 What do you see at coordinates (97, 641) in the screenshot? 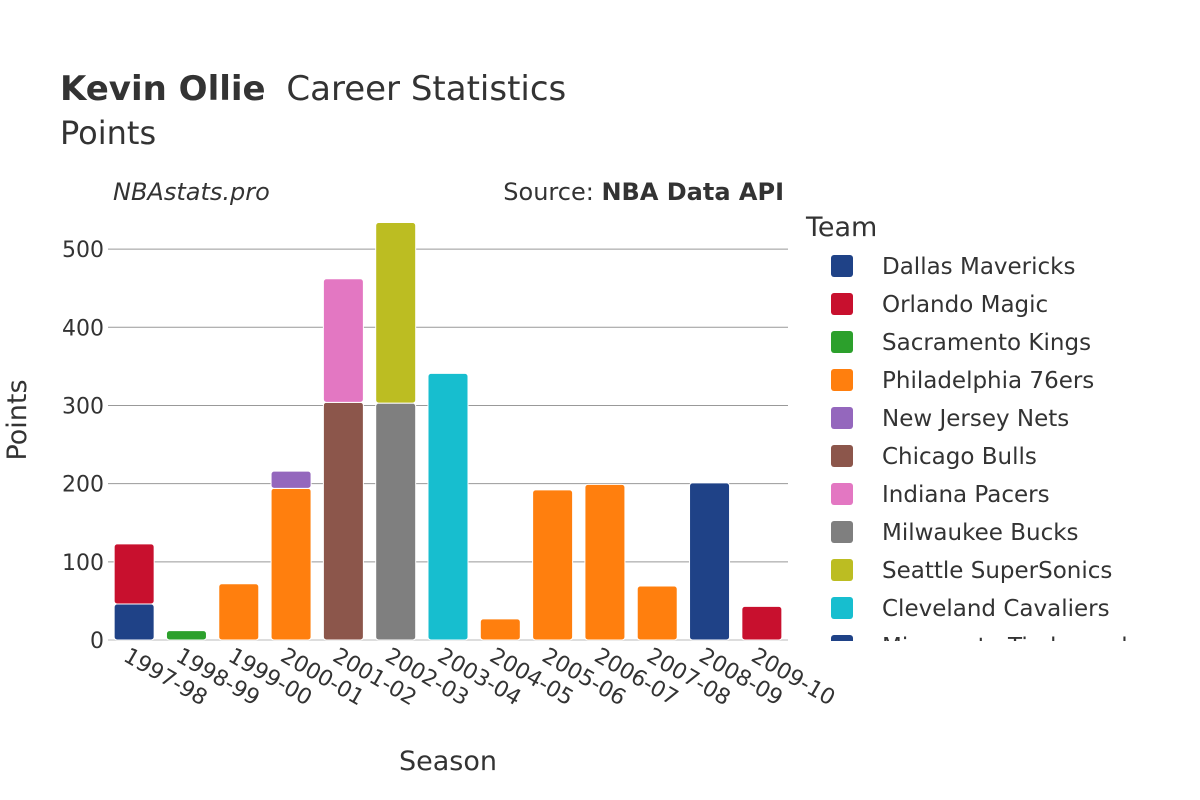
I see `y-tick-label: 0` at bounding box center [97, 641].